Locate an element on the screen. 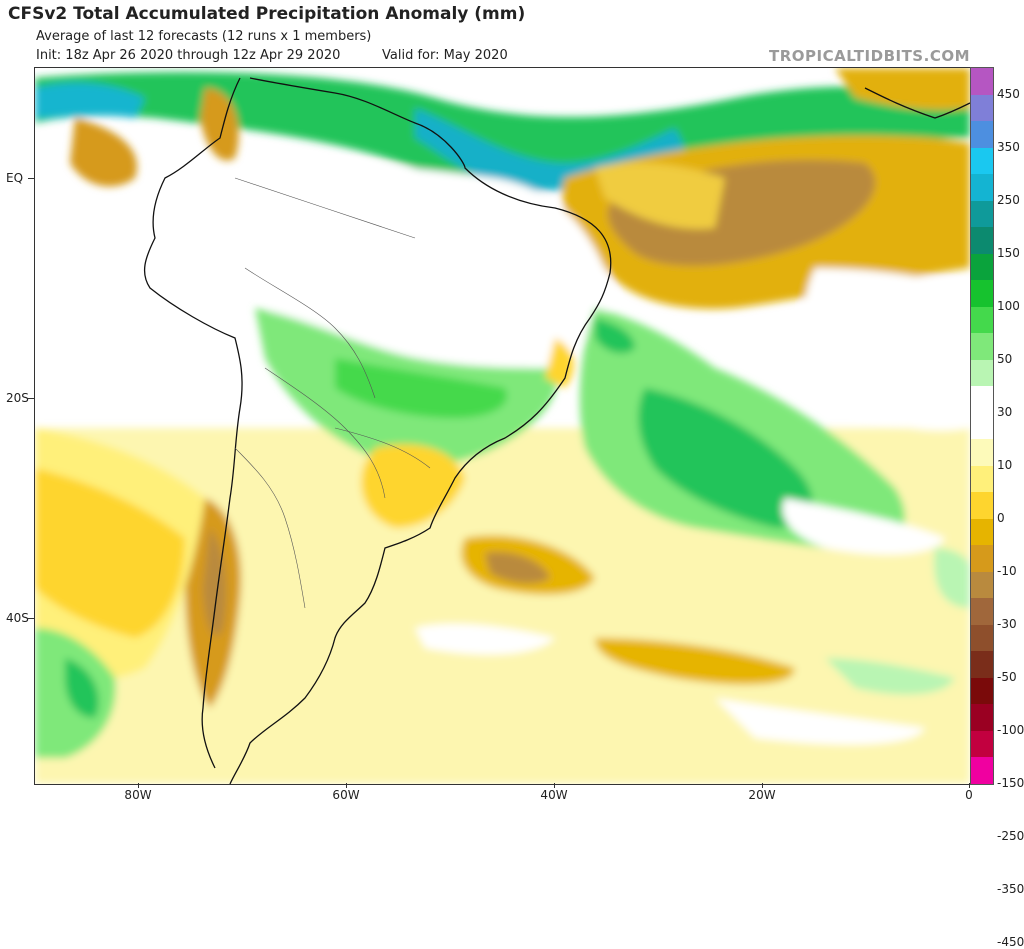 The height and width of the screenshot is (949, 1024). legend-label: 50 is located at coordinates (1005, 358).